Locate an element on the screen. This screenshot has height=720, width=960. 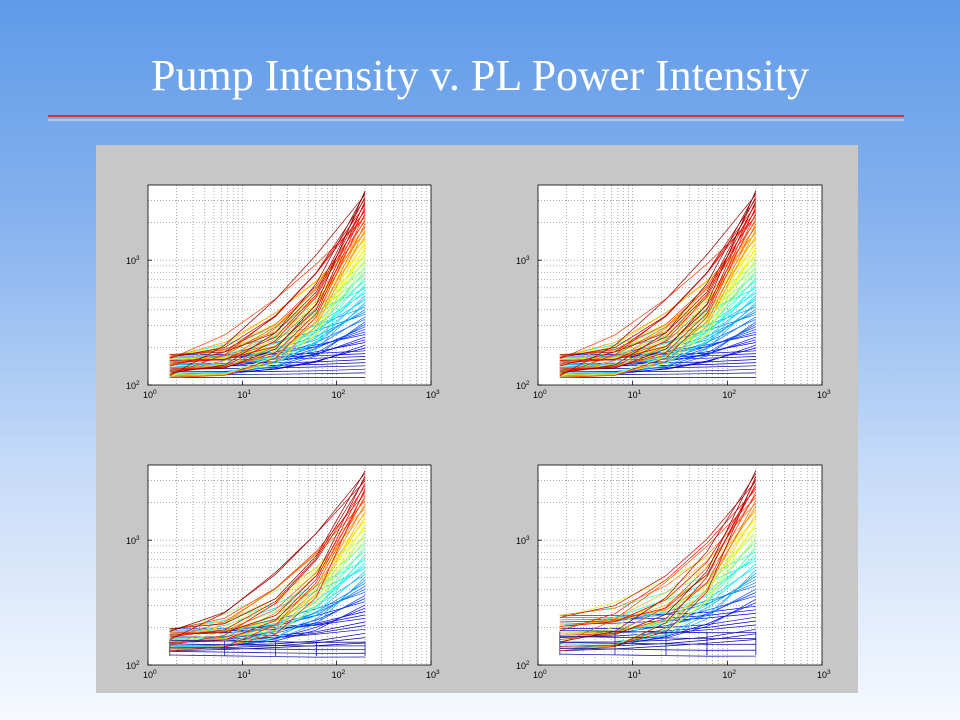
slide-title: Pump Intensity v. PL Power Intensity is located at coordinates (480, 75).